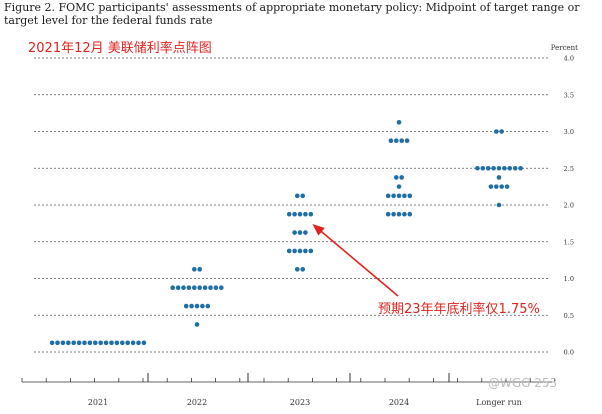 The image size is (602, 414). I want to click on y-tick-label: 3.0, so click(569, 132).